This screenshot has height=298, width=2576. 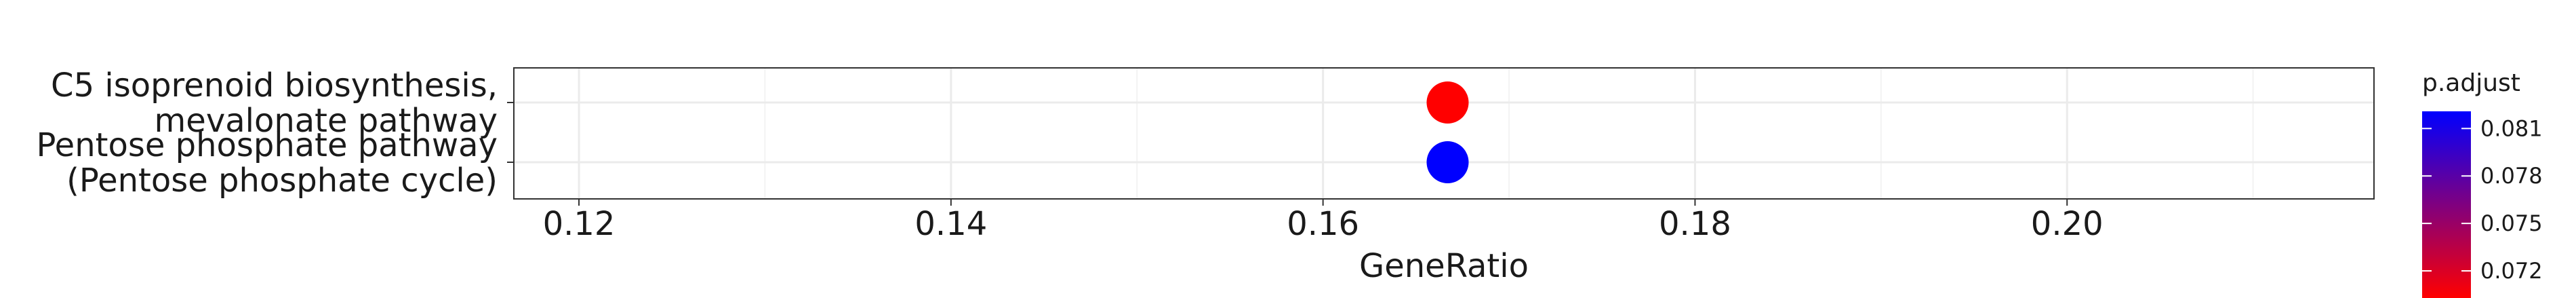 What do you see at coordinates (2511, 176) in the screenshot?
I see `colorbar-tick-label: 0.078` at bounding box center [2511, 176].